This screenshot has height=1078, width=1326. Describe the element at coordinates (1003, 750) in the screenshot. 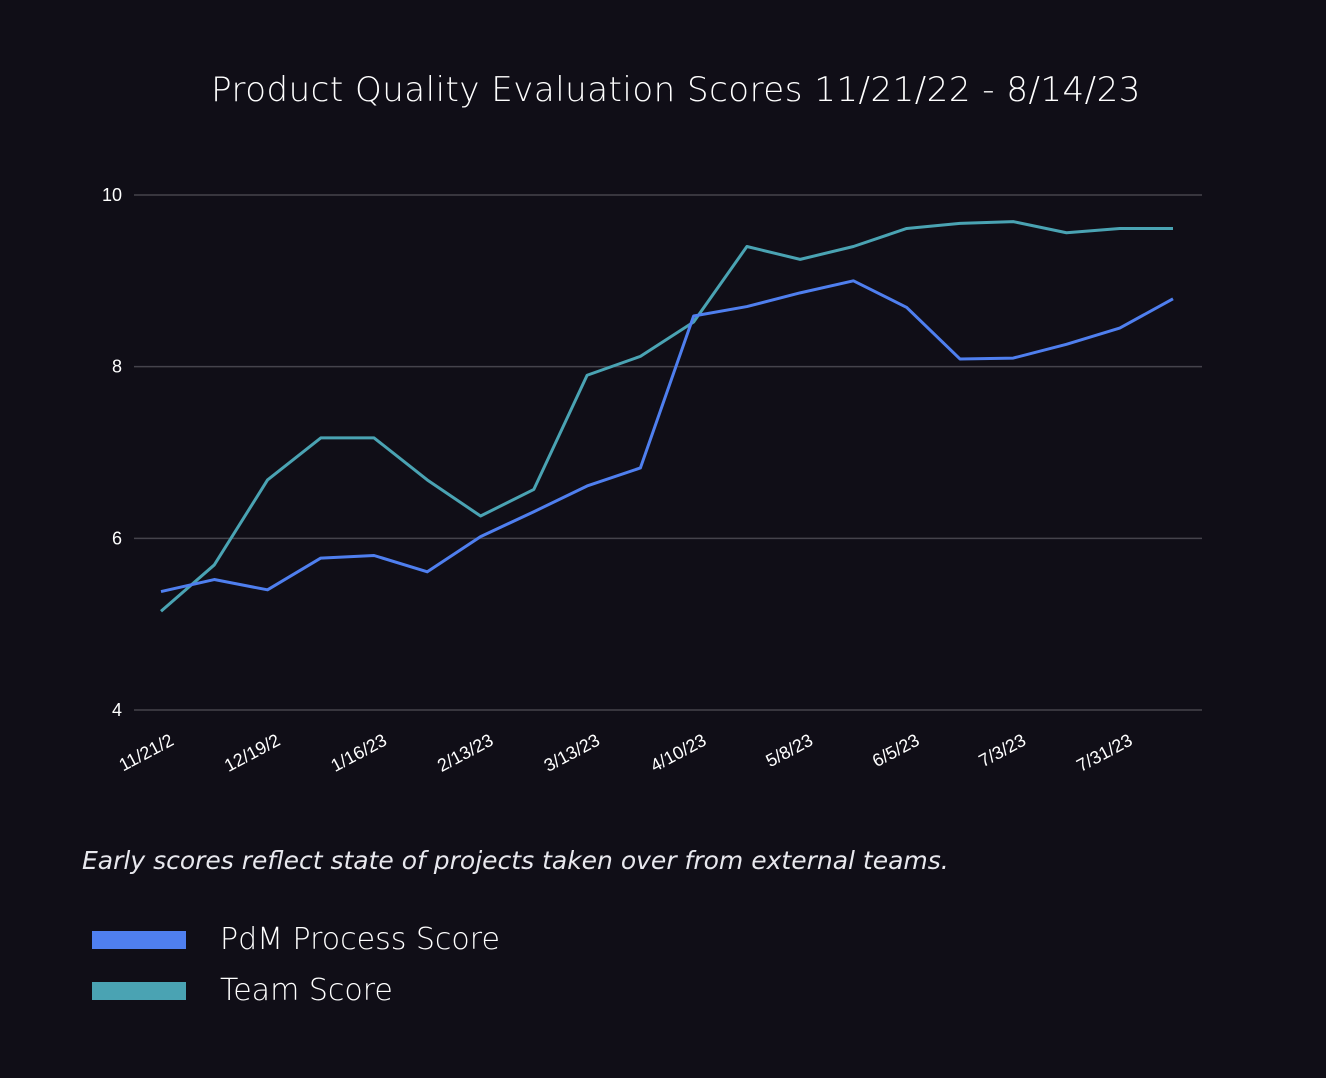

I see `x-tick-label: 7/3/23` at that location.